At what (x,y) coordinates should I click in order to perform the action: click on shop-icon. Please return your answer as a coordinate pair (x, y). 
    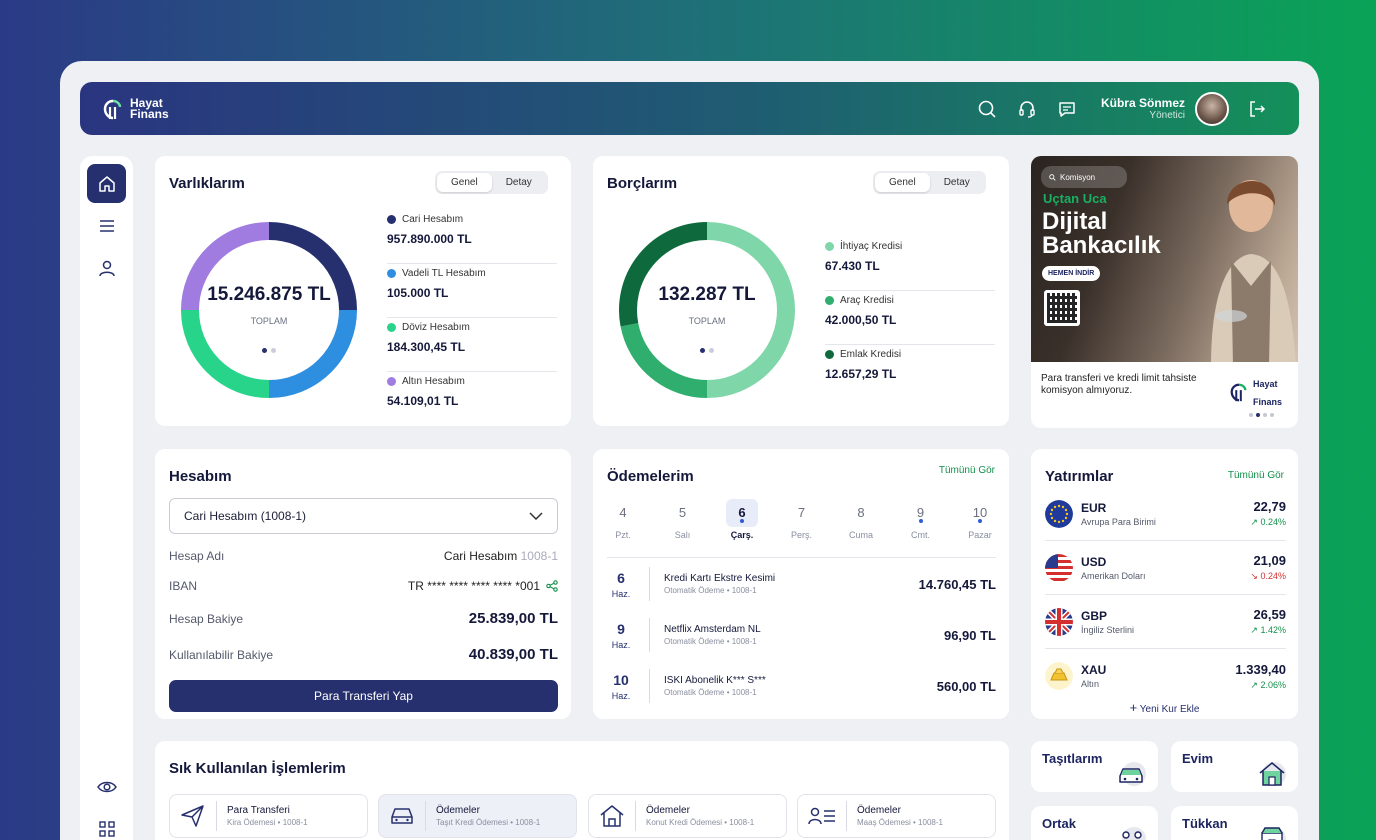
    Looking at the image, I should click on (1273, 833).